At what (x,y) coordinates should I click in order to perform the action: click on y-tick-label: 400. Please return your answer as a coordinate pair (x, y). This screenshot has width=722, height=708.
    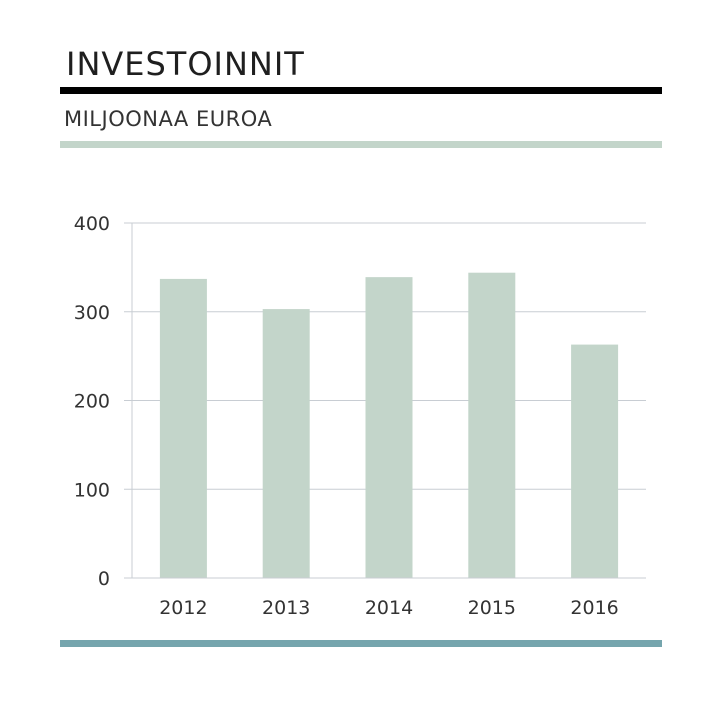
    Looking at the image, I should click on (92, 224).